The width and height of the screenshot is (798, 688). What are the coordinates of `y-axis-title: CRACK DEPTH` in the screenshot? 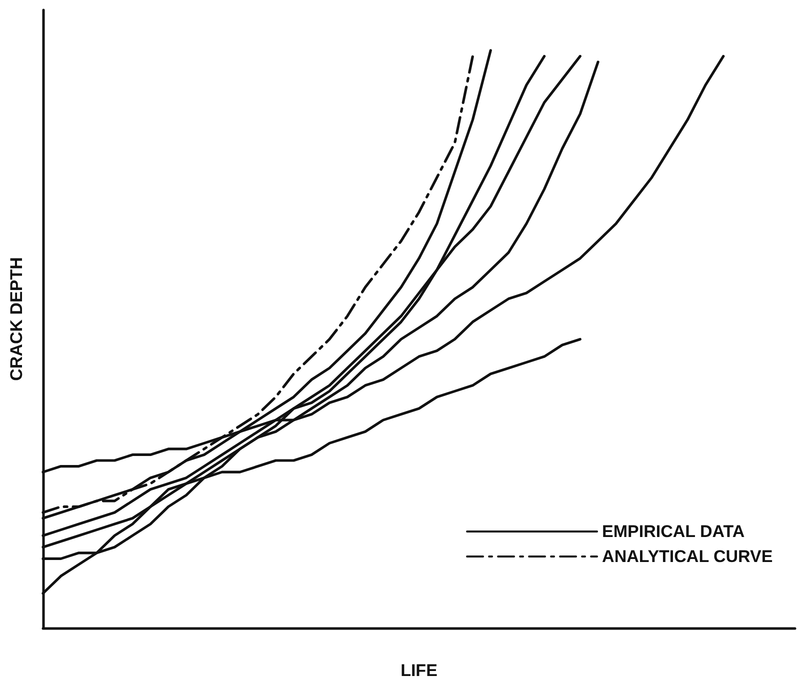 It's located at (16, 319).